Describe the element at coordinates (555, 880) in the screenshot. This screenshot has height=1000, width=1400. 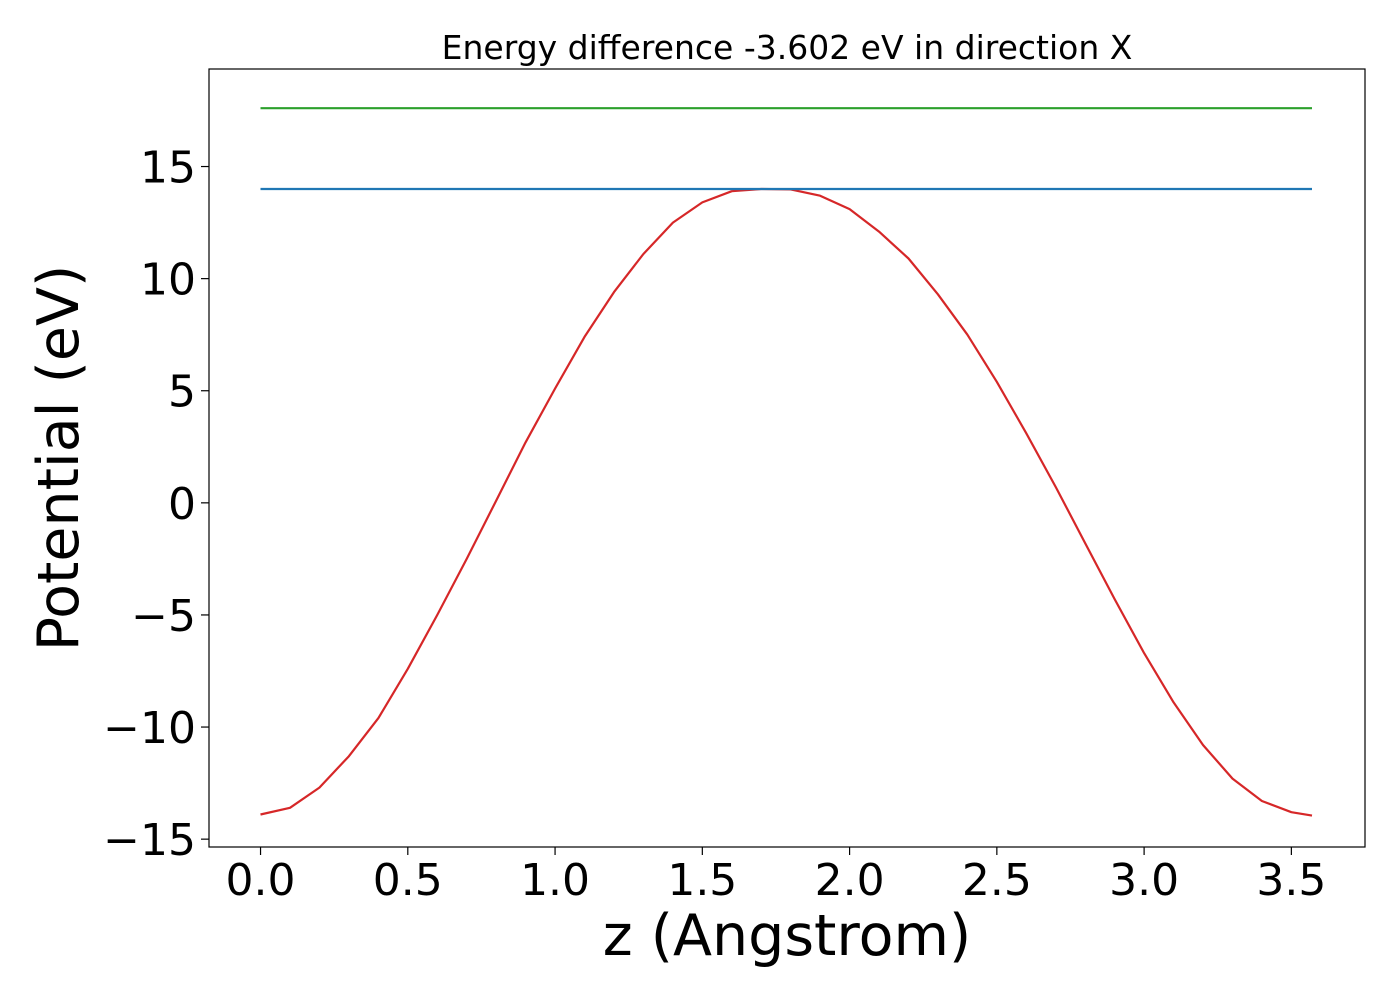
I see `x-tick-label: 1.0` at that location.